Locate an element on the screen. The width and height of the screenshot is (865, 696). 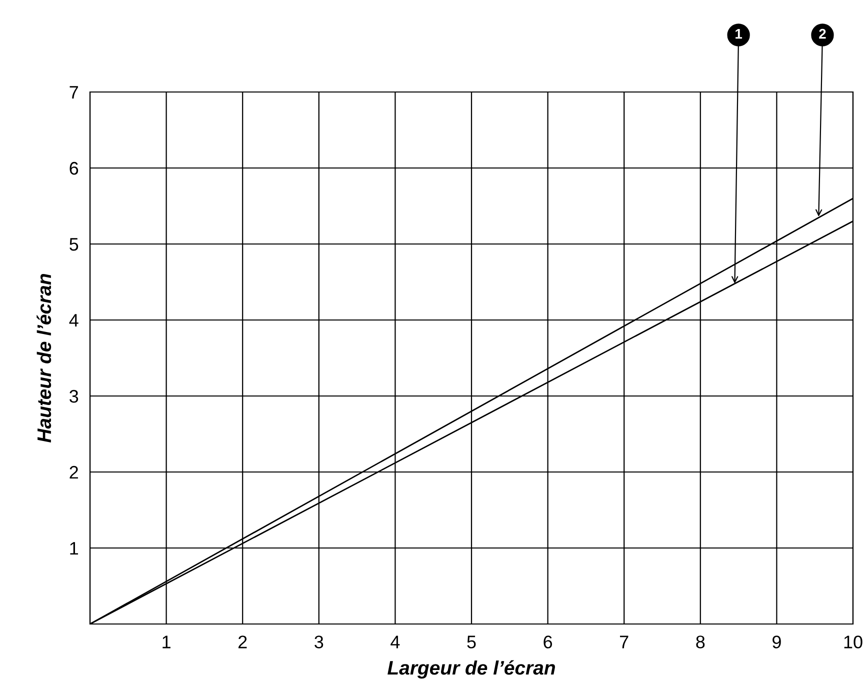
y-tick-label: 7 is located at coordinates (74, 92).